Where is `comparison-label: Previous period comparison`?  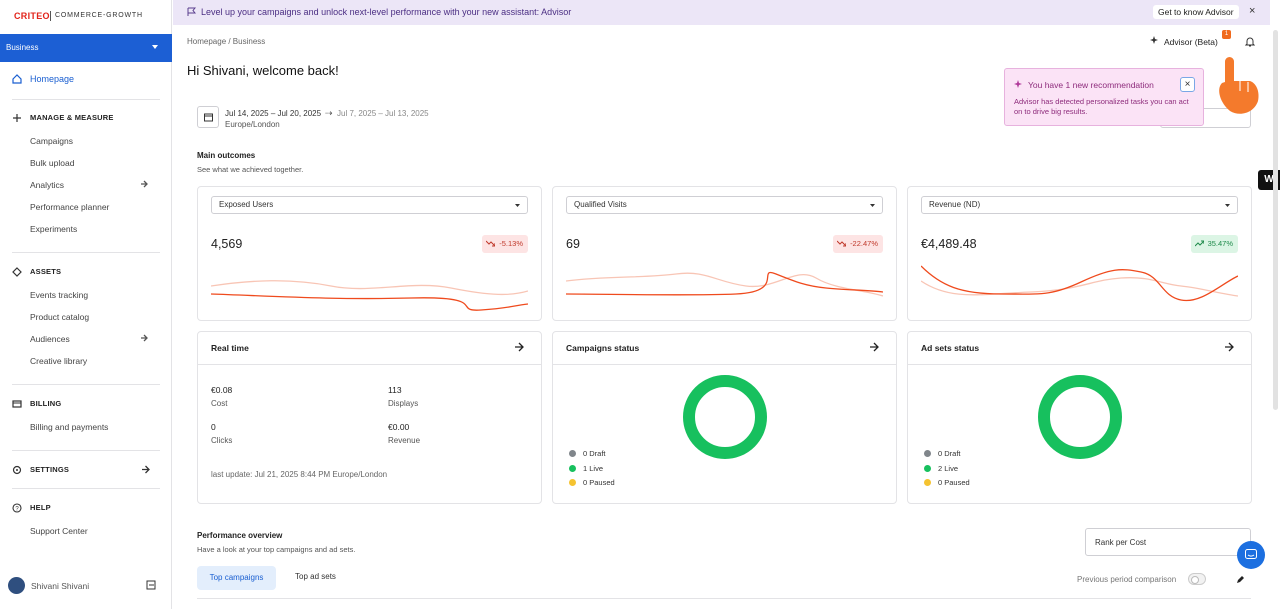 comparison-label: Previous period comparison is located at coordinates (1127, 579).